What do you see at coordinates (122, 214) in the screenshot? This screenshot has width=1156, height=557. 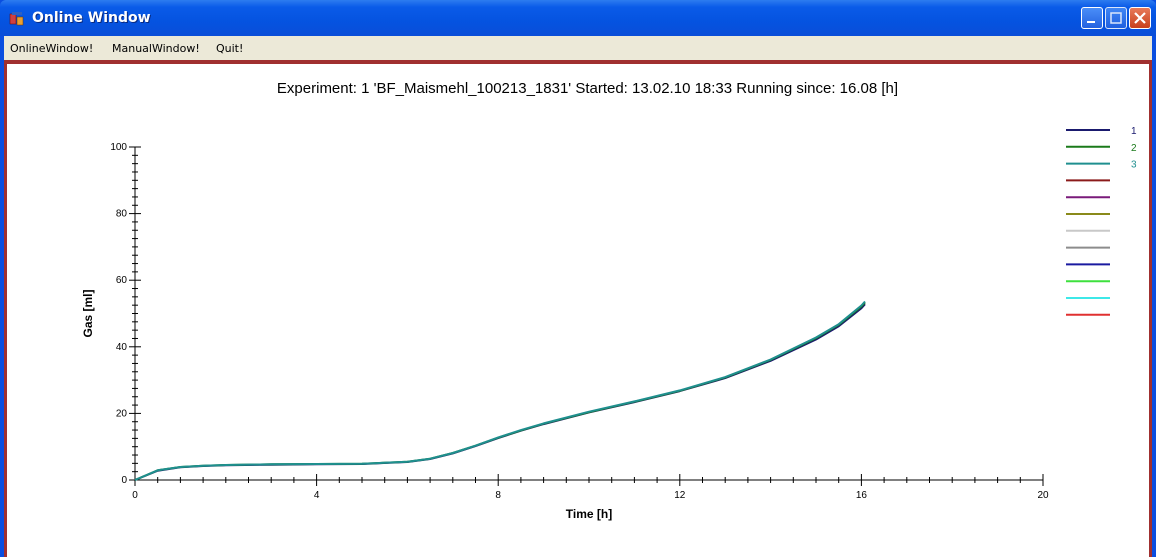 I see `y-tick-label: 80` at bounding box center [122, 214].